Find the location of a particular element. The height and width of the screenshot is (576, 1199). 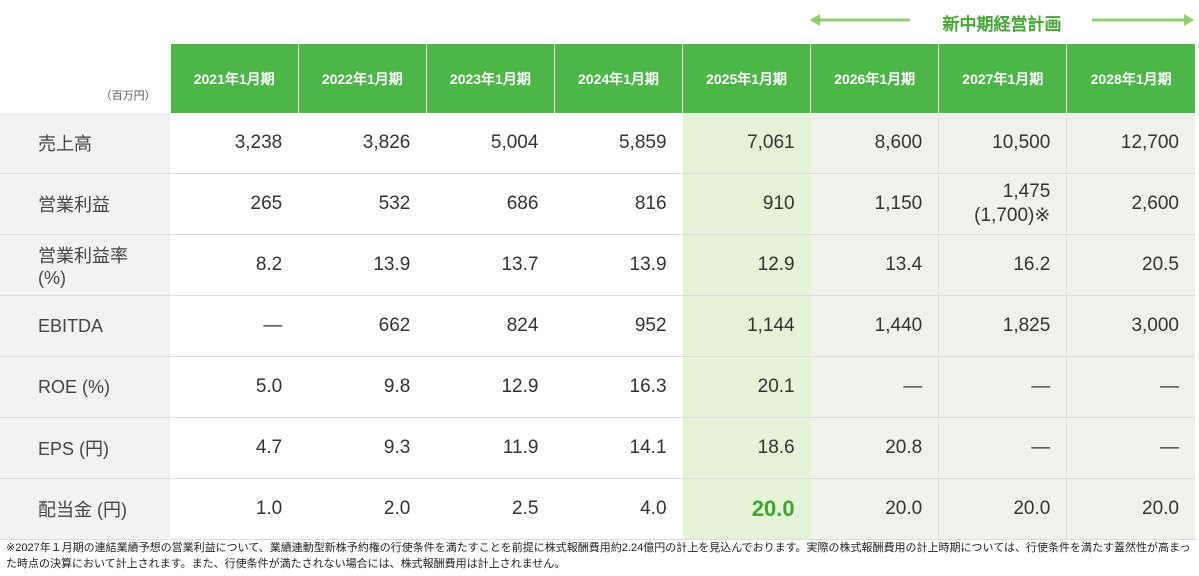

cell: 1,475 (1,700)※ is located at coordinates (1002, 204).